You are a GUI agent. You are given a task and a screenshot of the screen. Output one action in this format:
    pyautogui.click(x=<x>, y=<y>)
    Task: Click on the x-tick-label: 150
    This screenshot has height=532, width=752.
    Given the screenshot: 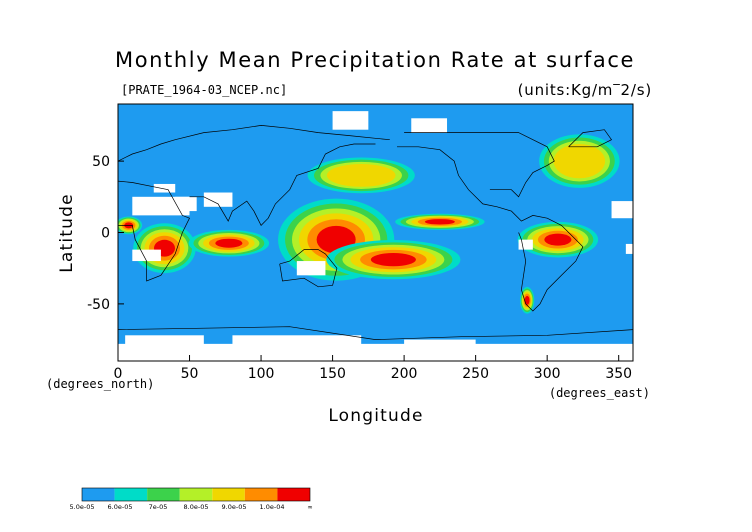 What is the action you would take?
    pyautogui.click(x=332, y=374)
    